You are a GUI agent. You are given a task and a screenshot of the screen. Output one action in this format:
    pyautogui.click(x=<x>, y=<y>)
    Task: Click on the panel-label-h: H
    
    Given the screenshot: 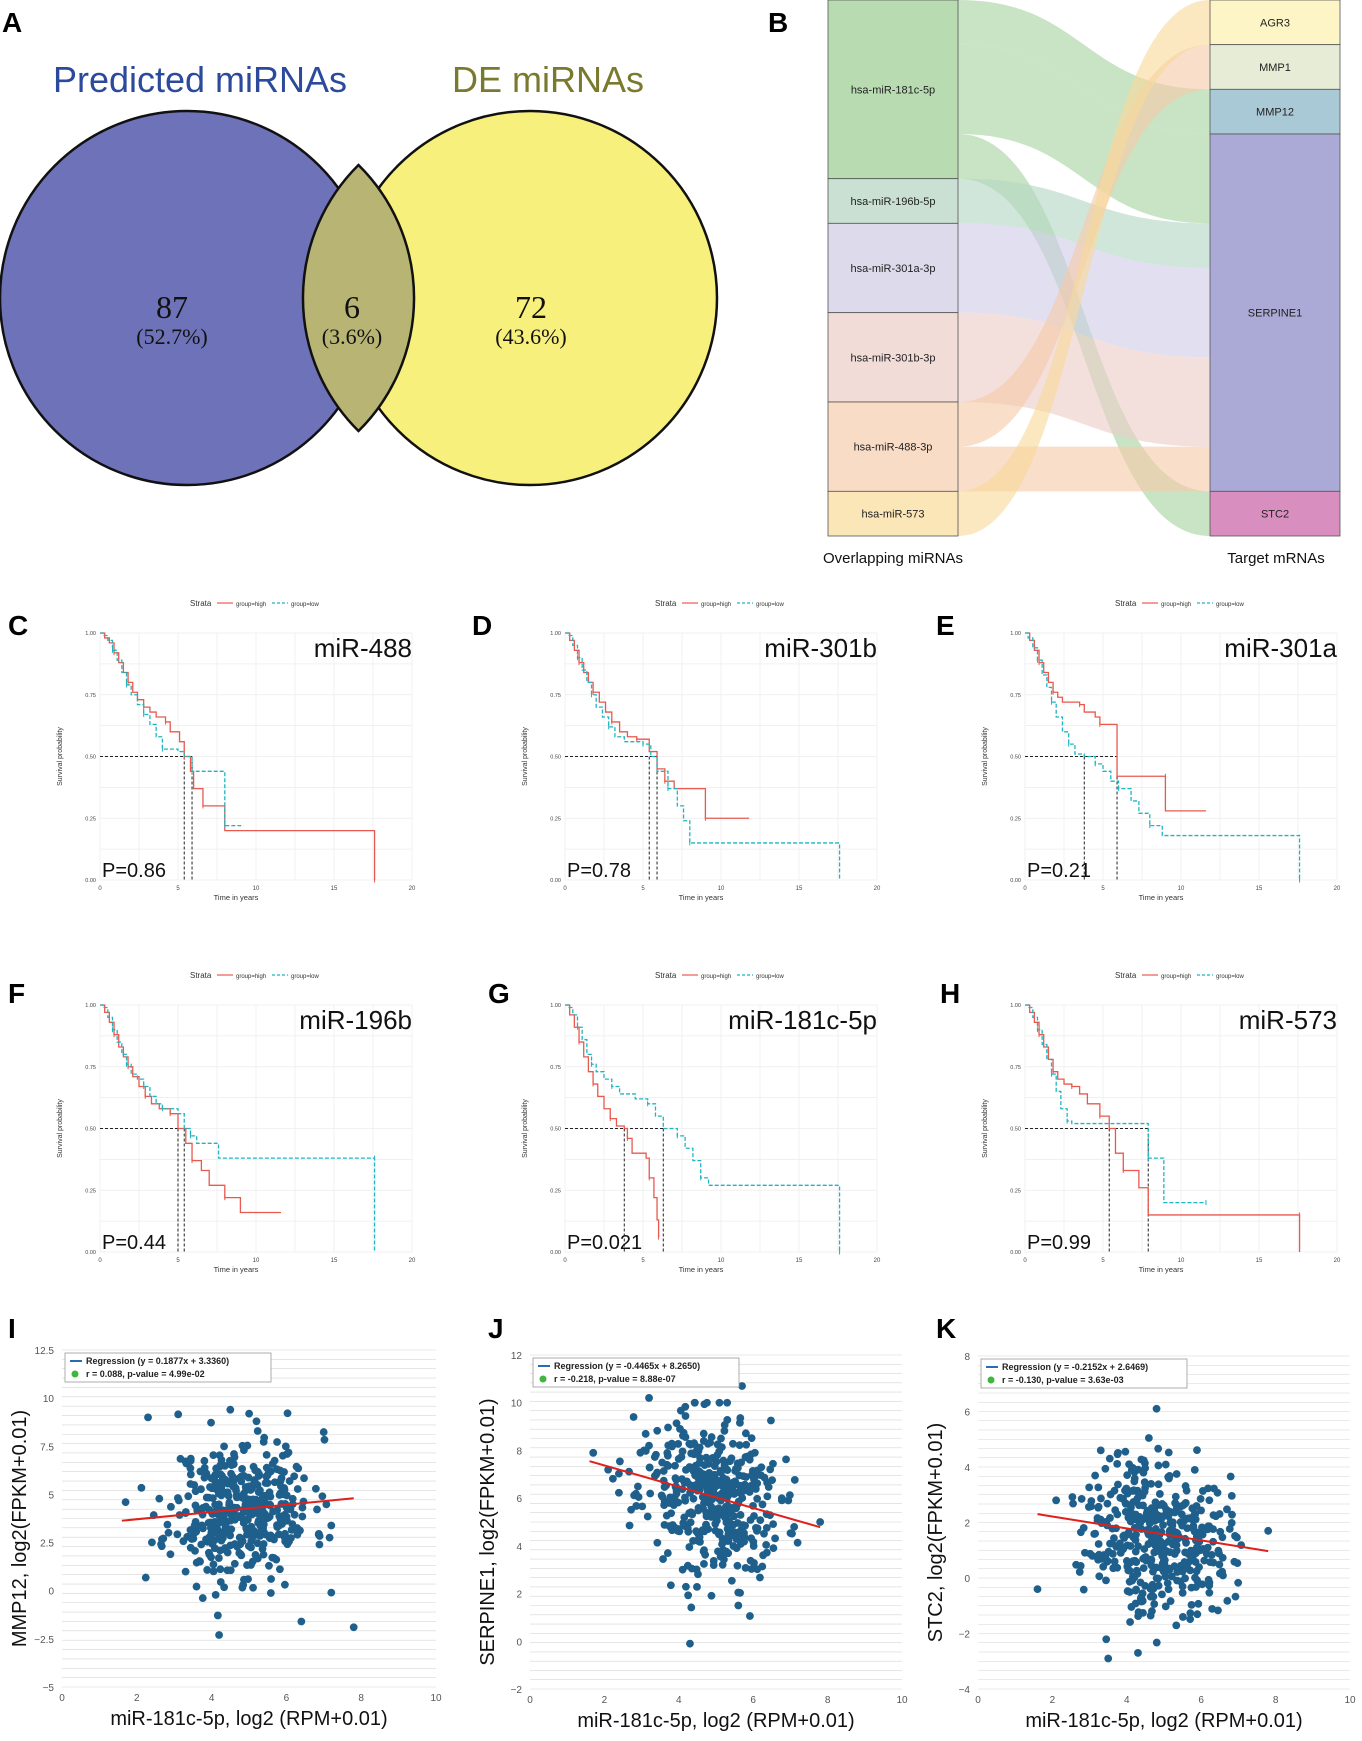 What is the action you would take?
    pyautogui.click(x=950, y=993)
    